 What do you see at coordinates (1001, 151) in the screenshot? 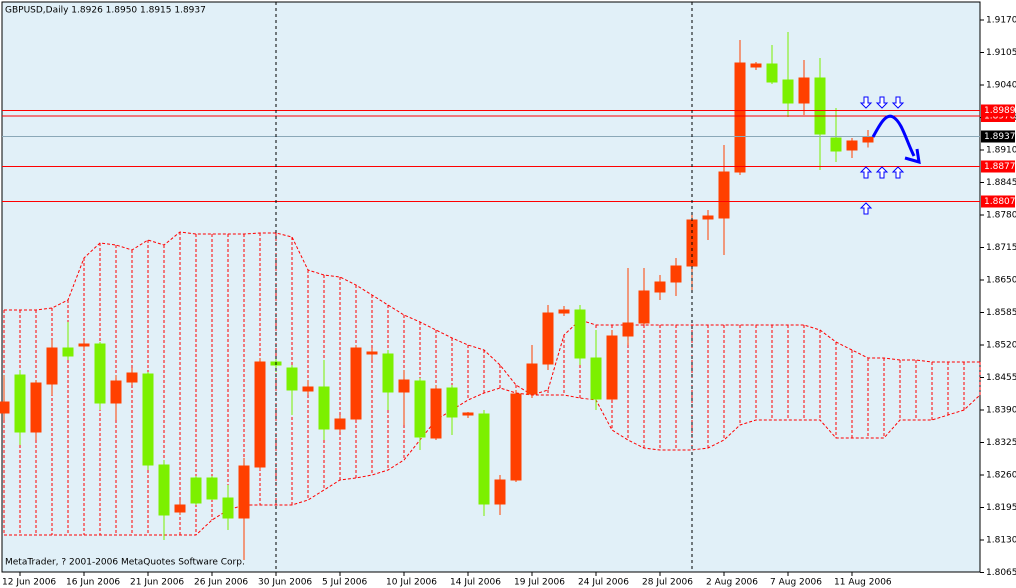
I see `y-tick-label: 1.8910` at bounding box center [1001, 151].